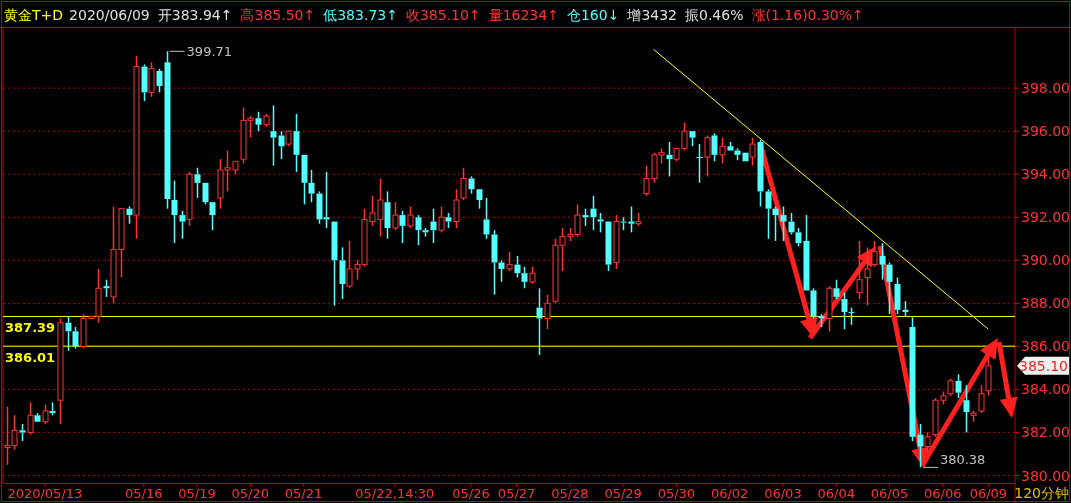 The image size is (1071, 503). What do you see at coordinates (1045, 131) in the screenshot?
I see `y-tick-label: 396.00` at bounding box center [1045, 131].